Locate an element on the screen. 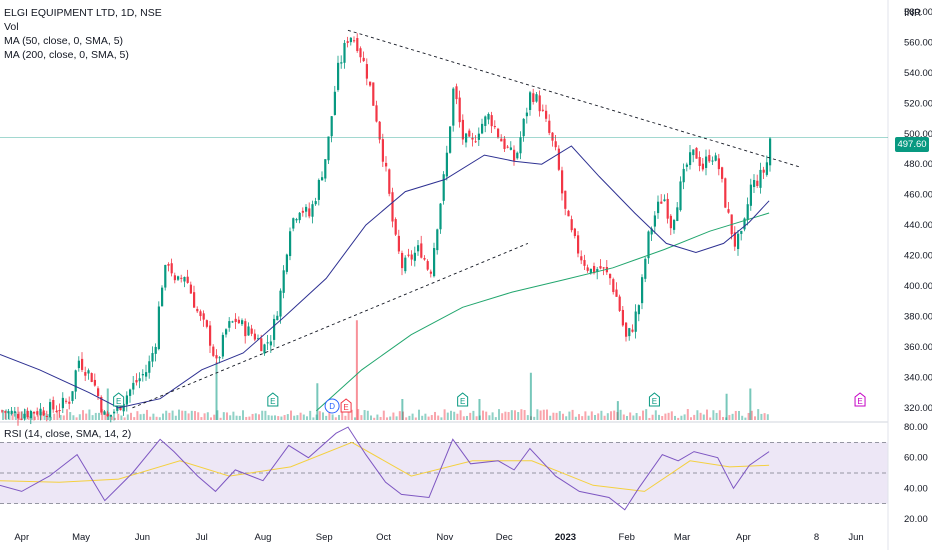  time-axis-label: 8 is located at coordinates (816, 537).